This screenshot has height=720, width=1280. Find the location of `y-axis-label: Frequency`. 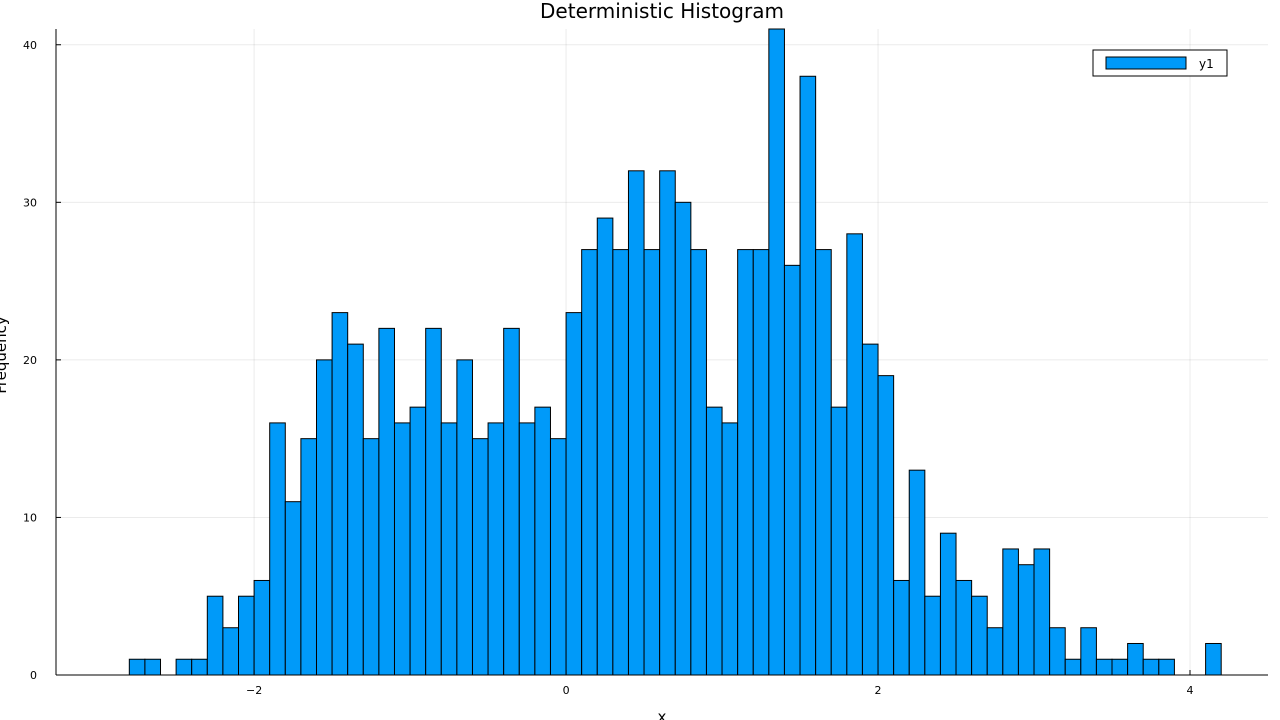

y-axis-label: Frequency is located at coordinates (5, 355).